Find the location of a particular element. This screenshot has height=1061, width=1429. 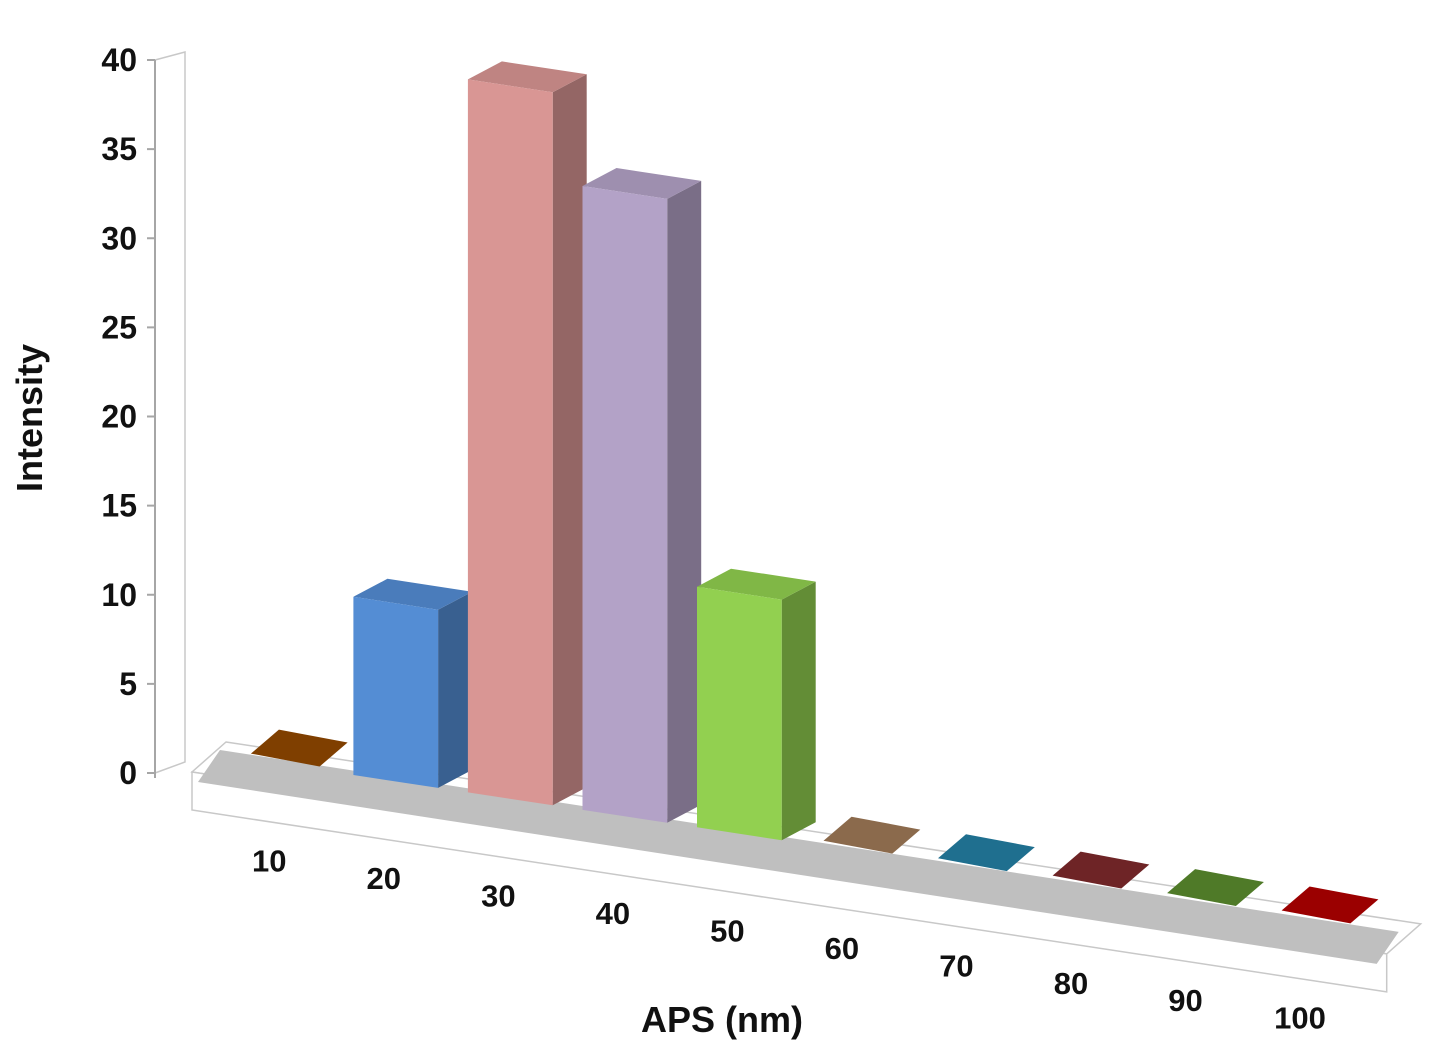

bar-60-tile is located at coordinates (872, 835).